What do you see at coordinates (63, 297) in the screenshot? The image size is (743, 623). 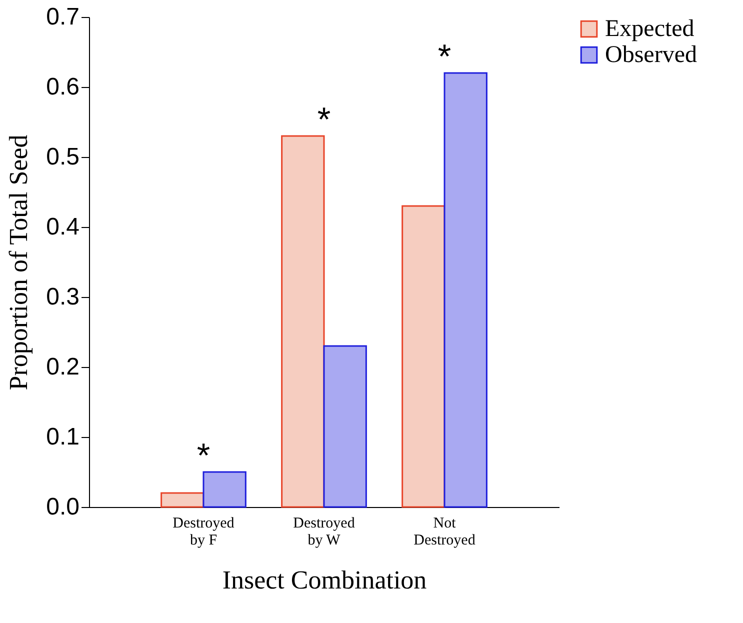 I see `y-tick-label: 0.3` at bounding box center [63, 297].